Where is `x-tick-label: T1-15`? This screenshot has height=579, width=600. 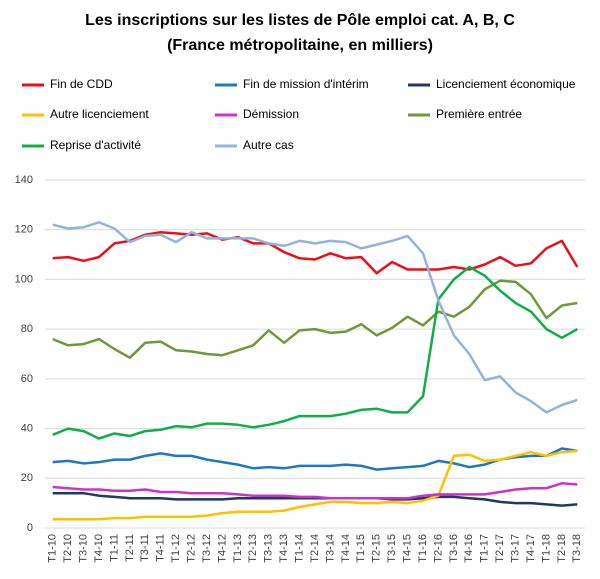 x-tick-label: T1-15 is located at coordinates (361, 548).